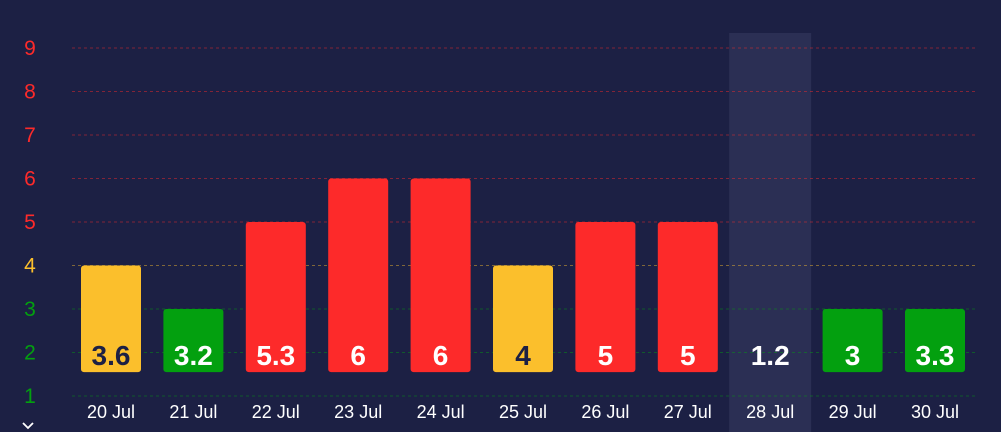 This screenshot has height=432, width=1001. What do you see at coordinates (193, 355) in the screenshot?
I see `bar-value-label: 3.2` at bounding box center [193, 355].